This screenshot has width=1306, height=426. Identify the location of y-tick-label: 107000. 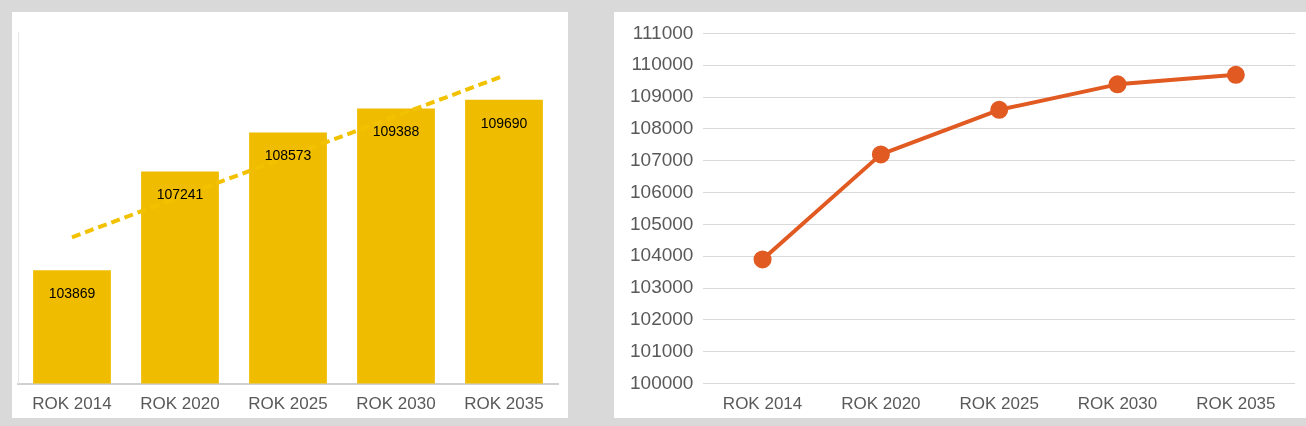
(662, 159).